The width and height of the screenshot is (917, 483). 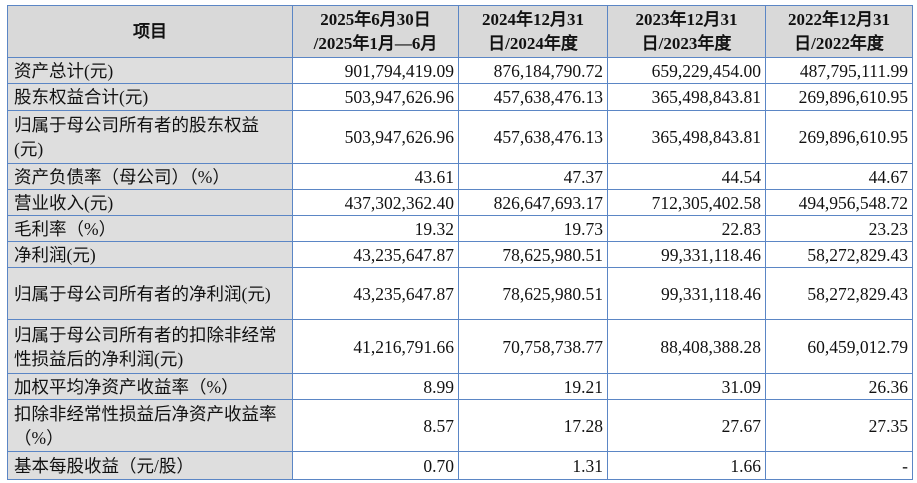 I want to click on value-cell: 437,302,362.40, so click(x=375, y=202).